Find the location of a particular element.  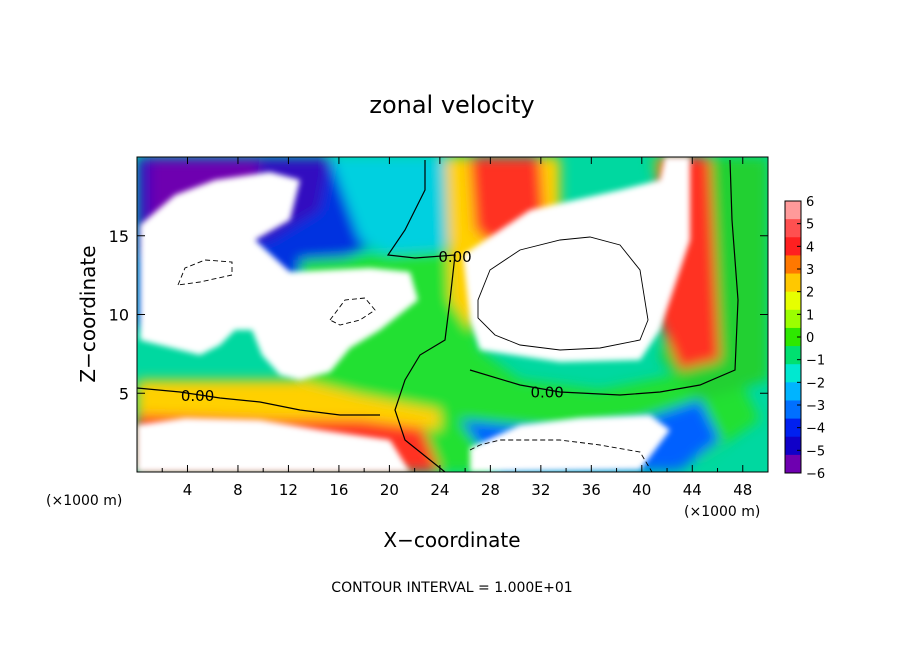

colorbar-label: −6 is located at coordinates (815, 474).